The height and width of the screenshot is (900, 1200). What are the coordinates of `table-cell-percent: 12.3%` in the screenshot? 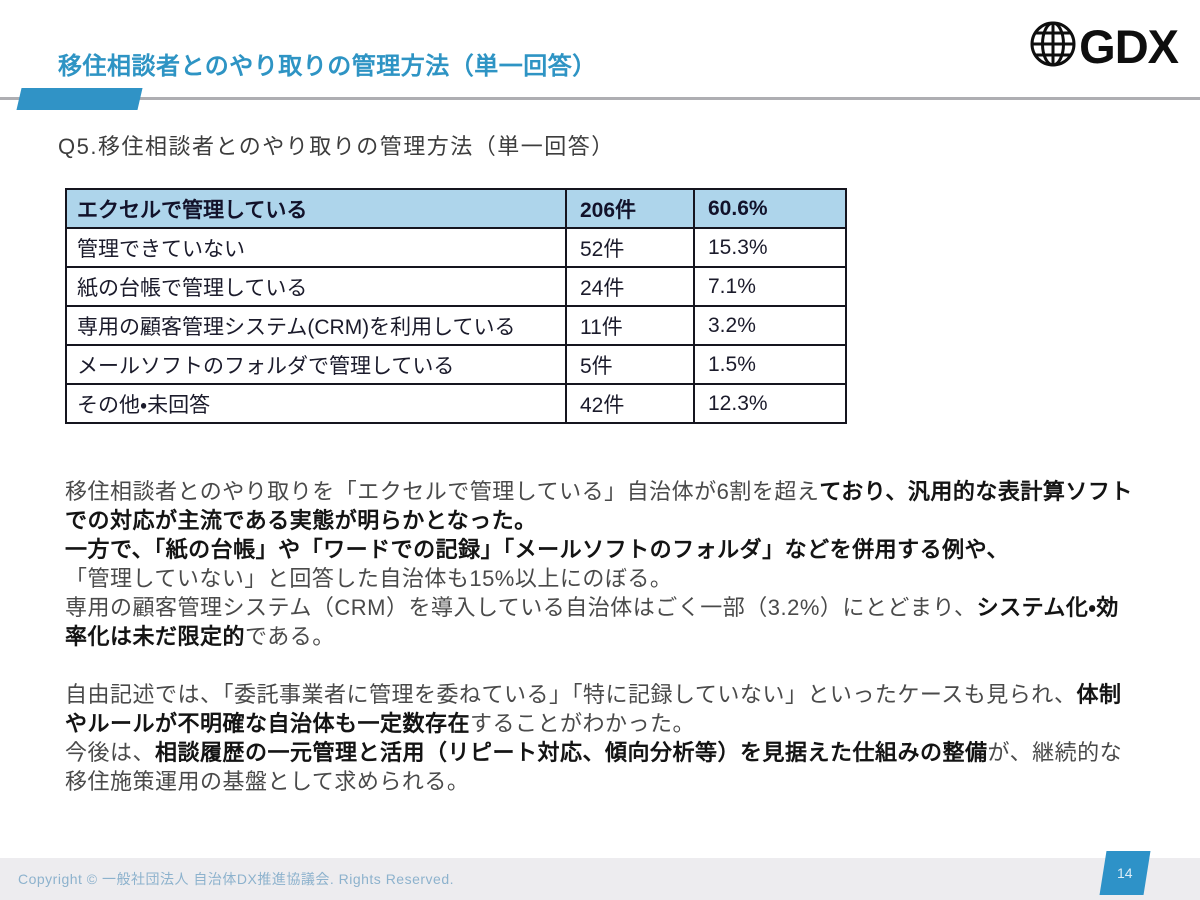 It's located at (770, 403).